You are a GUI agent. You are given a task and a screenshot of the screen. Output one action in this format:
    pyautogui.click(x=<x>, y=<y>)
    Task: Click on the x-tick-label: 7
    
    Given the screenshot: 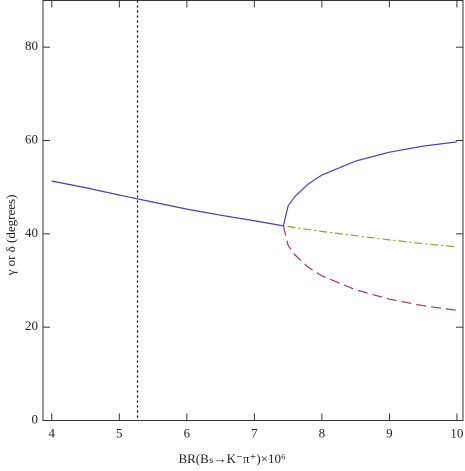 What is the action you would take?
    pyautogui.click(x=254, y=432)
    